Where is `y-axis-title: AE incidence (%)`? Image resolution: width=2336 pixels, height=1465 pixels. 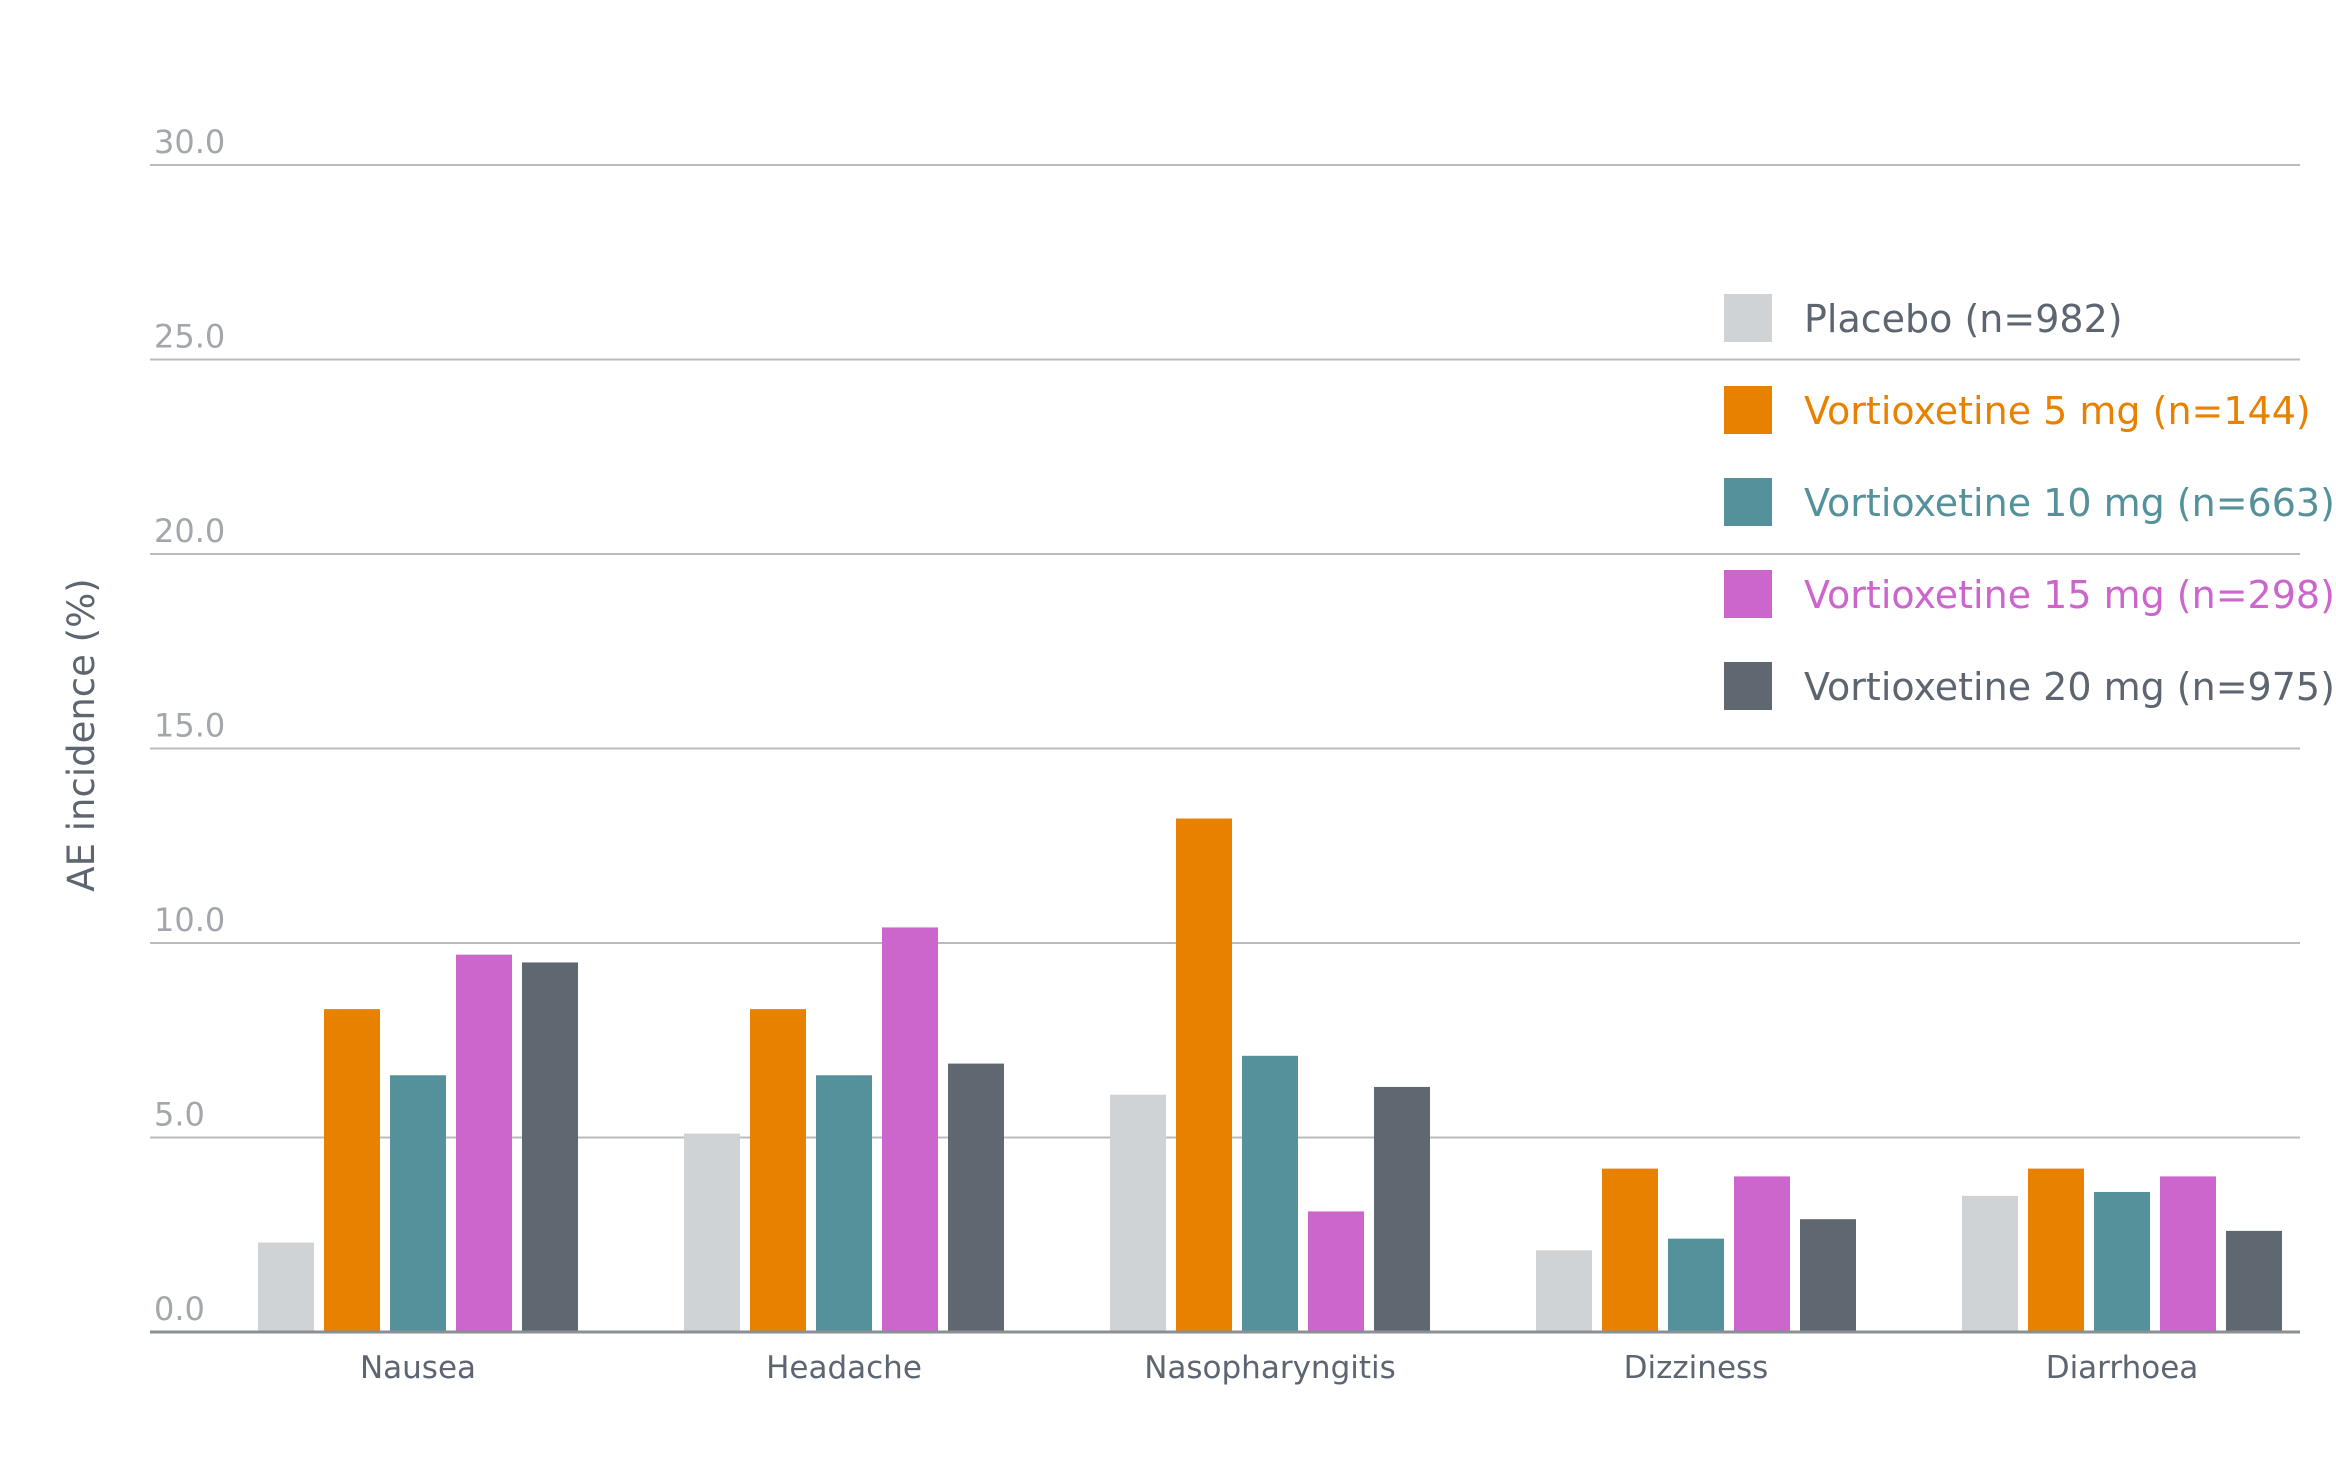 y-axis-title: AE incidence (%) is located at coordinates (81, 734).